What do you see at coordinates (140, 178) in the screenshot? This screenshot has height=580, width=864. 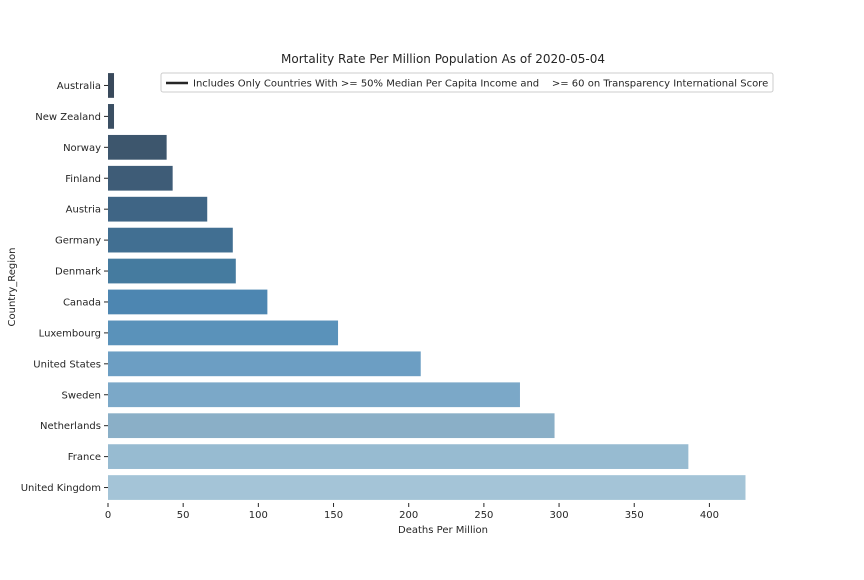 I see `bar-finland` at bounding box center [140, 178].